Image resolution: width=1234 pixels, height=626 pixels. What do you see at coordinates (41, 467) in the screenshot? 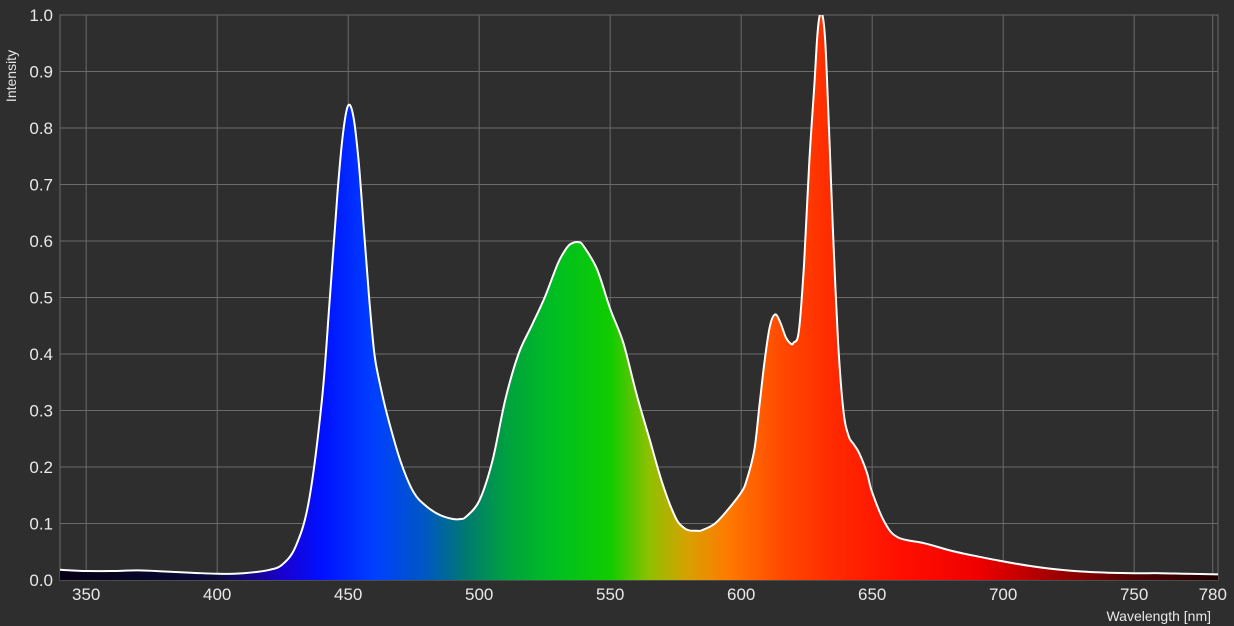
I see `y-tick-label: 0.2` at bounding box center [41, 467].